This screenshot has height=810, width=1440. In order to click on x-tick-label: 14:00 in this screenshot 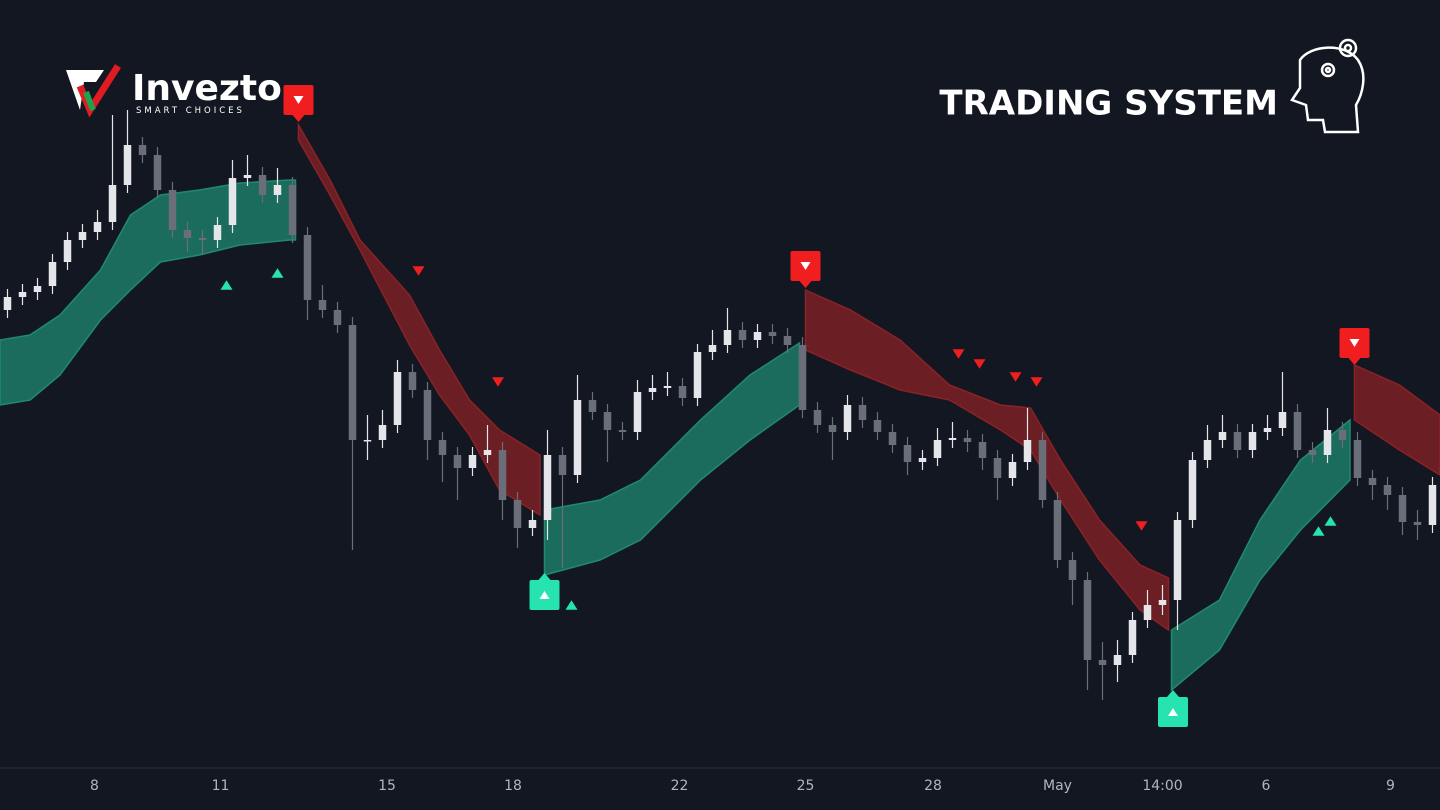, I will do `click(1162, 786)`.